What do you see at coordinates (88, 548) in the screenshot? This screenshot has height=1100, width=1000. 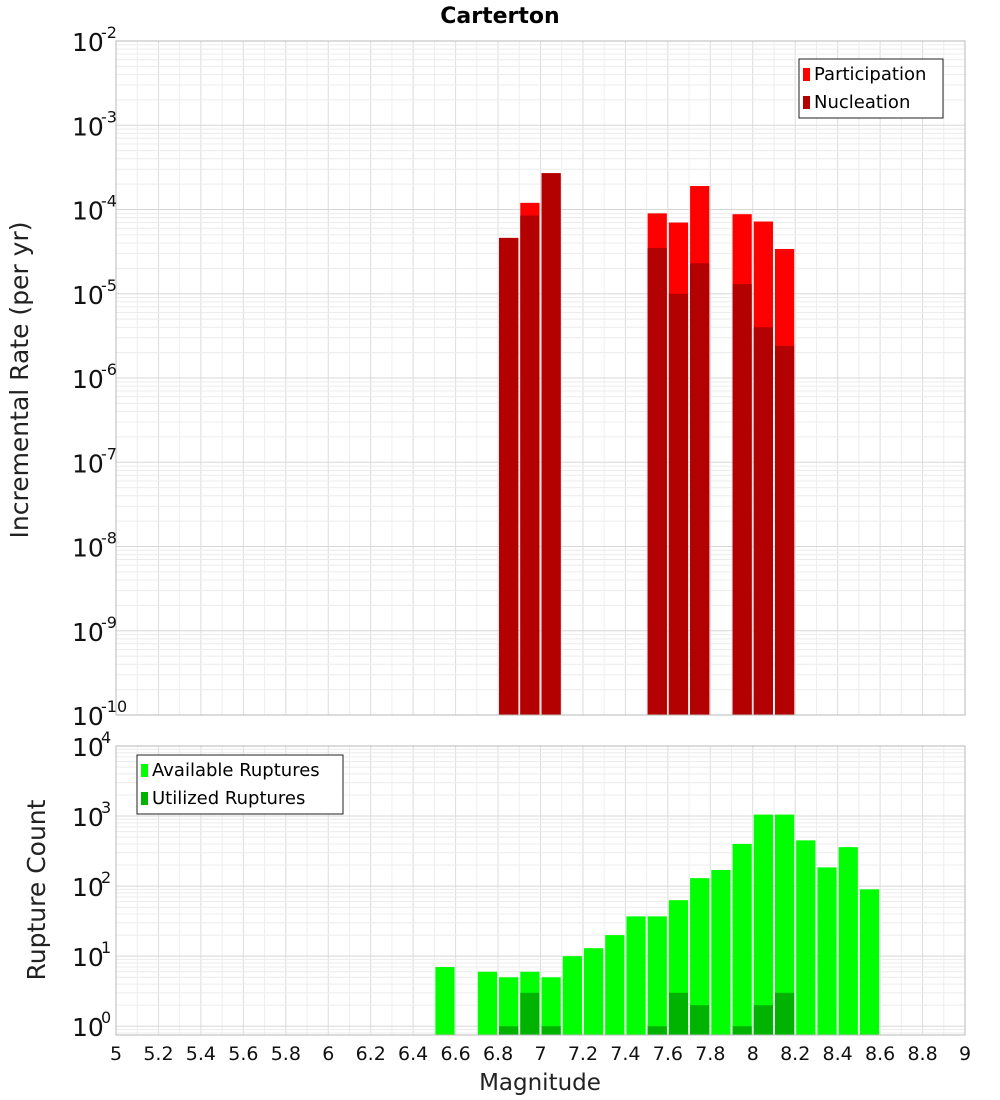 I see `top-y-tick-base-6: 10` at bounding box center [88, 548].